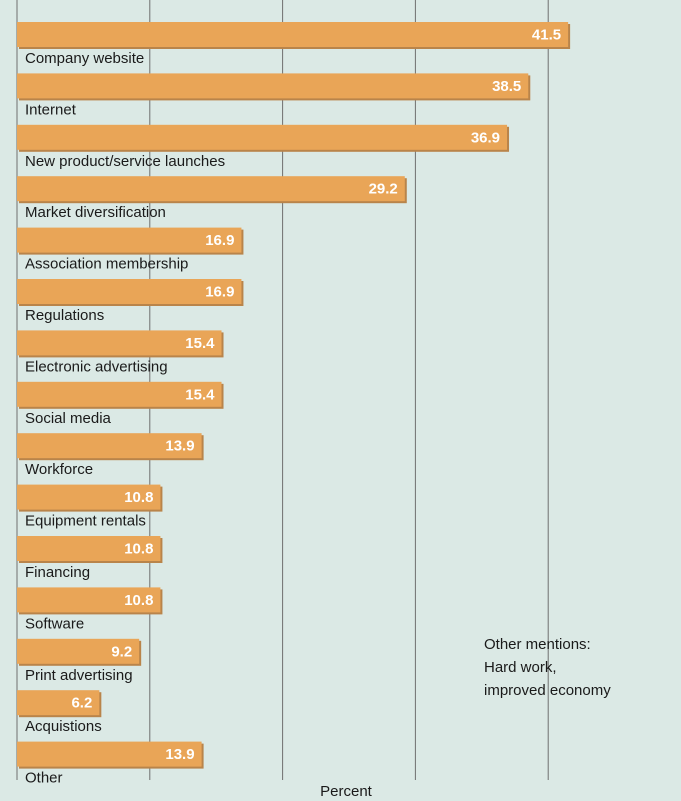  Describe the element at coordinates (51, 109) in the screenshot. I see `category-label: Internet` at that location.